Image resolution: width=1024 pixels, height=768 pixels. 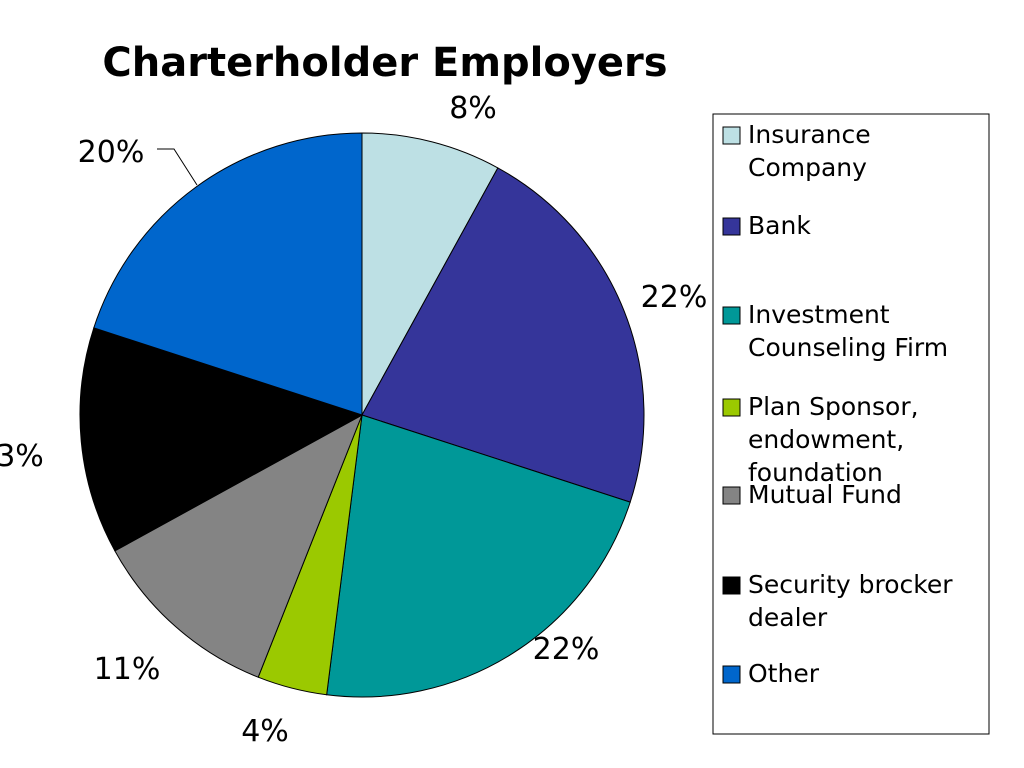 What do you see at coordinates (22, 456) in the screenshot?
I see `slice-label-security-brocker-dealer: 3%` at bounding box center [22, 456].